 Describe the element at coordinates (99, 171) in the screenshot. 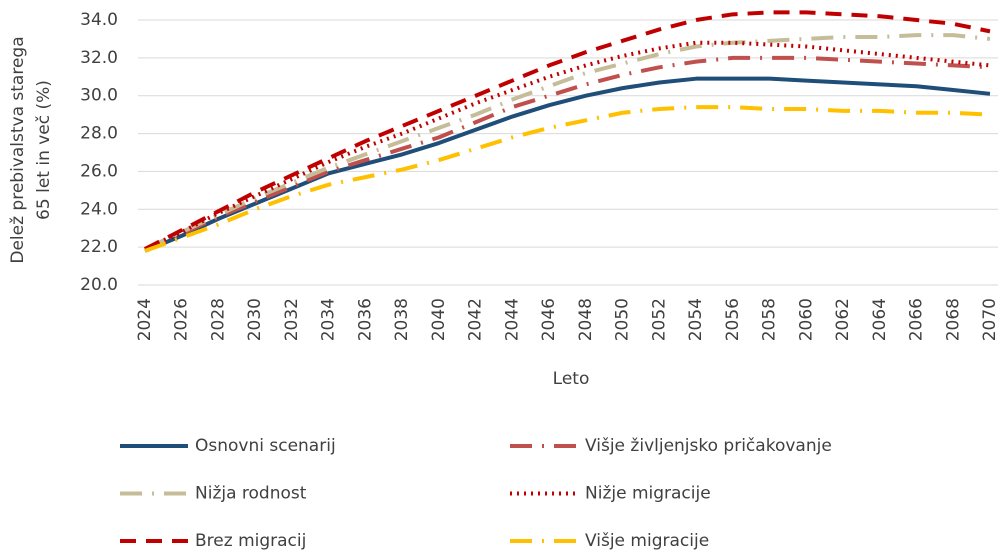

I see `y-tick-label: 26.0` at that location.